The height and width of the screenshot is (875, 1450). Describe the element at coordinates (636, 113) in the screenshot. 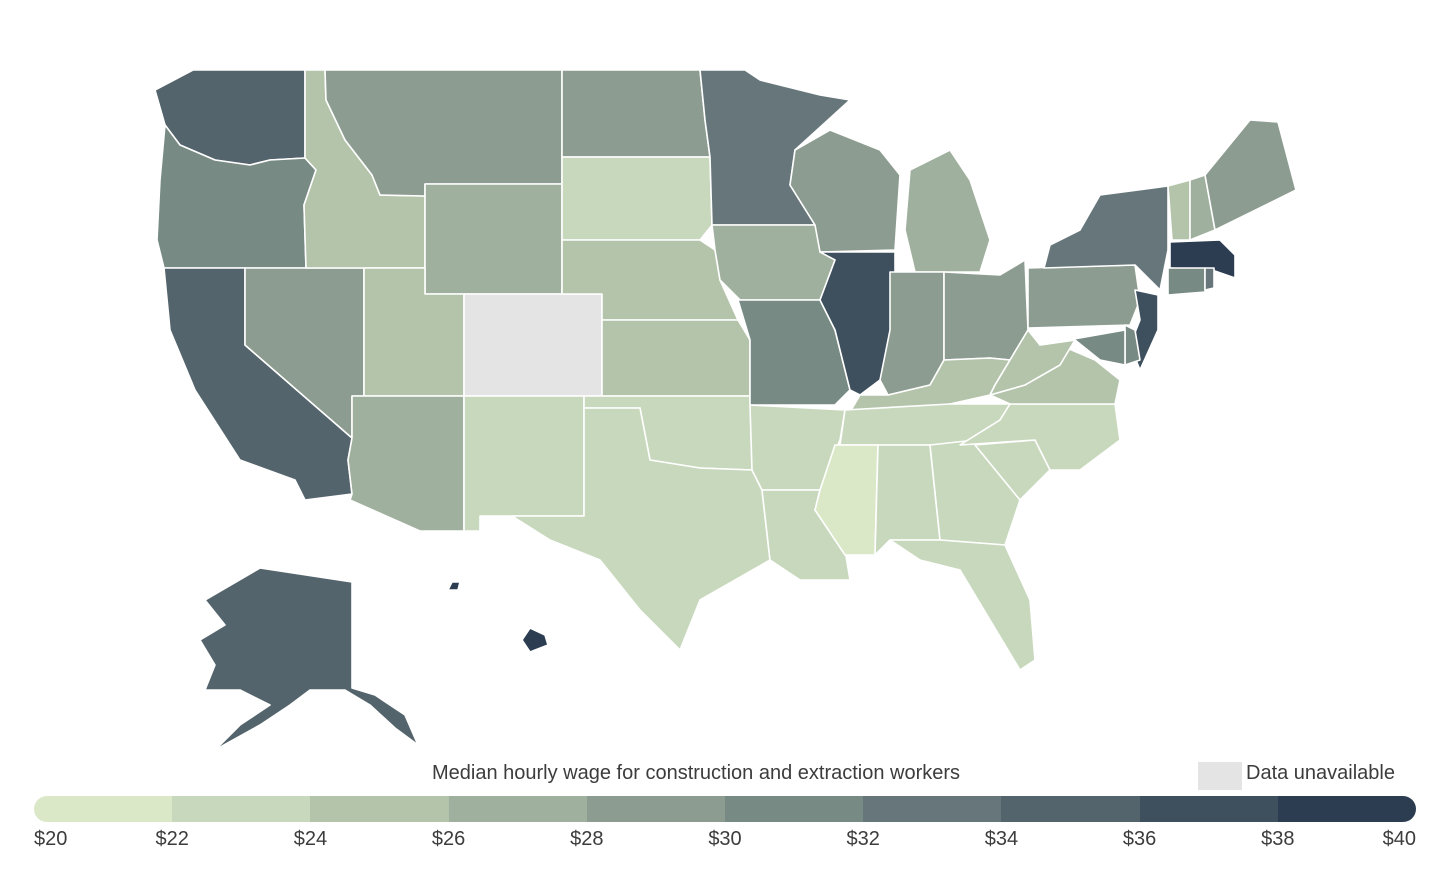

I see `state-ND` at that location.